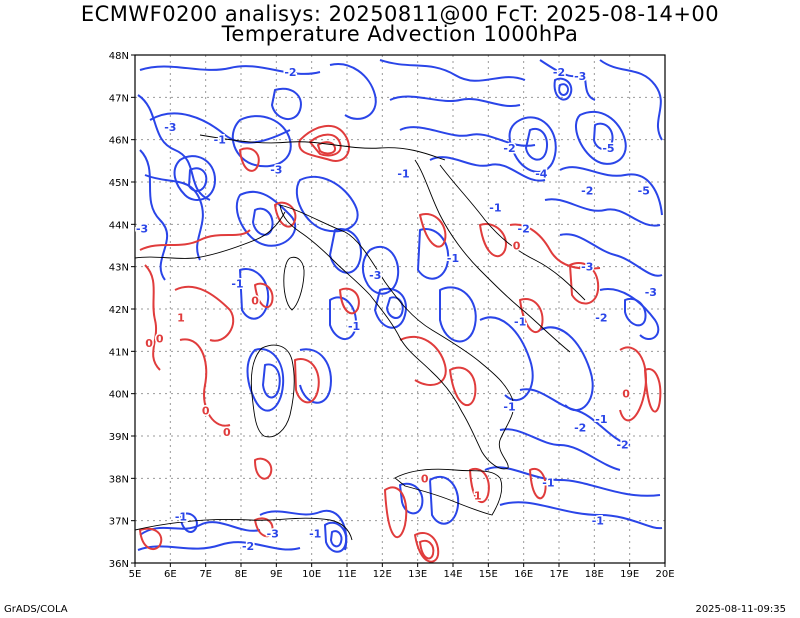 The image size is (800, 618). What do you see at coordinates (488, 574) in the screenshot?
I see `lon-tick-label: 15E` at bounding box center [488, 574].